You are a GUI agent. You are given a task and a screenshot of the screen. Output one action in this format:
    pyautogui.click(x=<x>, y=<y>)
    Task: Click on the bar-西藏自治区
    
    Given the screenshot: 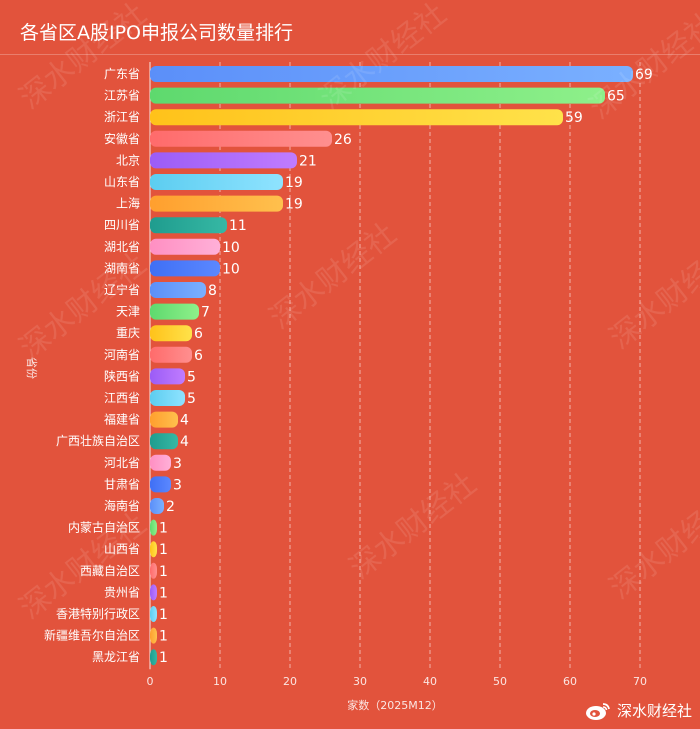 What is the action you would take?
    pyautogui.click(x=153, y=570)
    